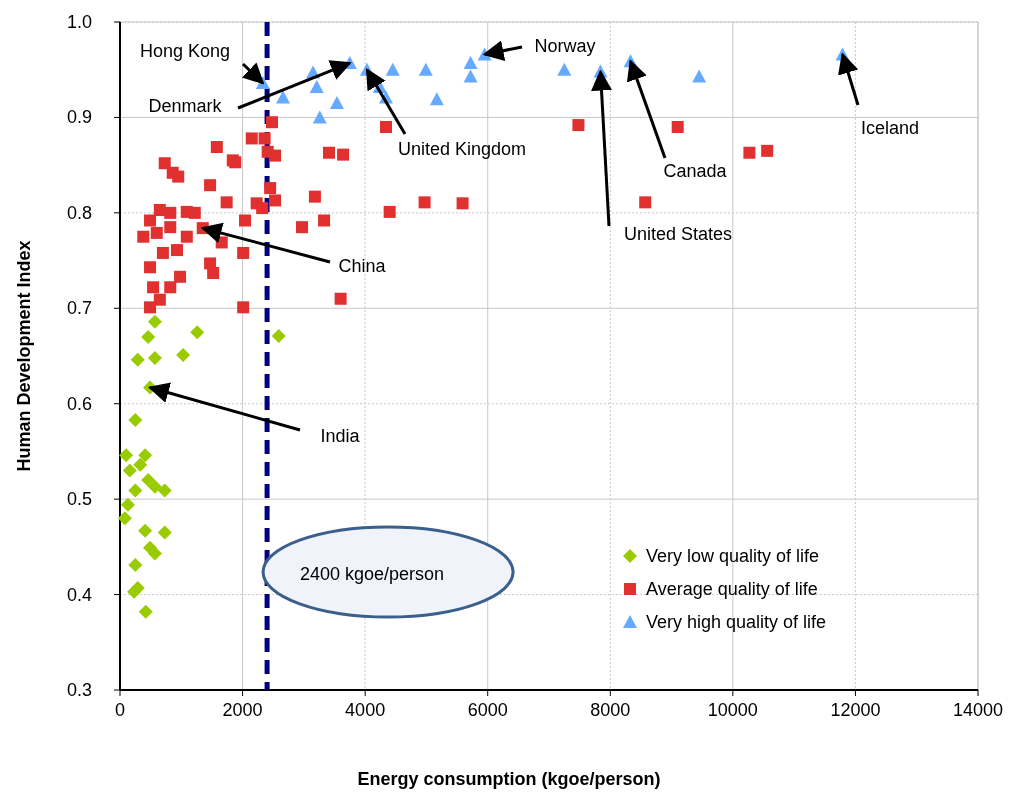 This screenshot has width=1018, height=795. What do you see at coordinates (79, 22) in the screenshot?
I see `y-tick-label: 1.0` at bounding box center [79, 22].